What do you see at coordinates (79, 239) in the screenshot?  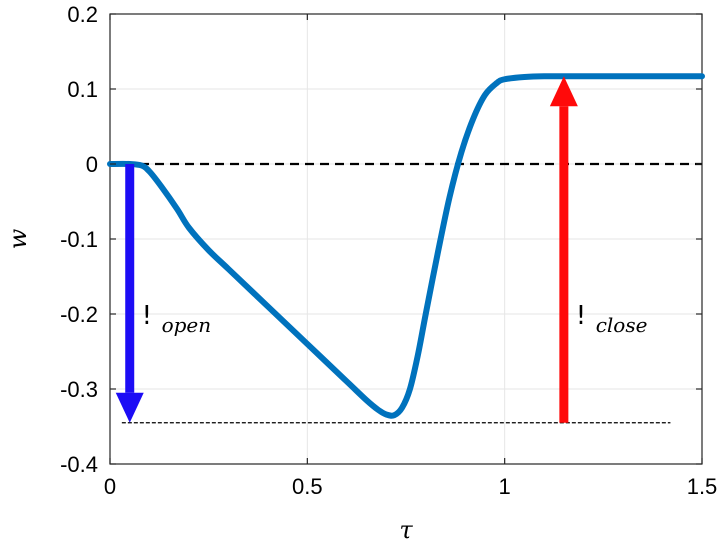 I see `y-tick-label: -0.1` at bounding box center [79, 239].